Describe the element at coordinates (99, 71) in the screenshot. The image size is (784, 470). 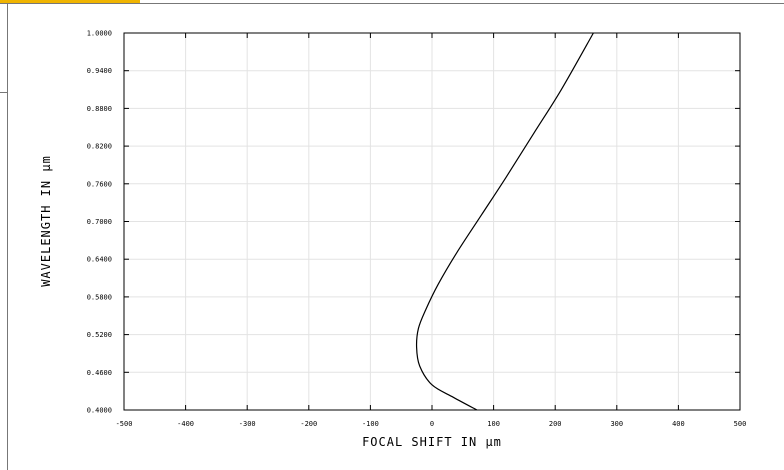
I see `y-tick-label: 0.9400` at that location.